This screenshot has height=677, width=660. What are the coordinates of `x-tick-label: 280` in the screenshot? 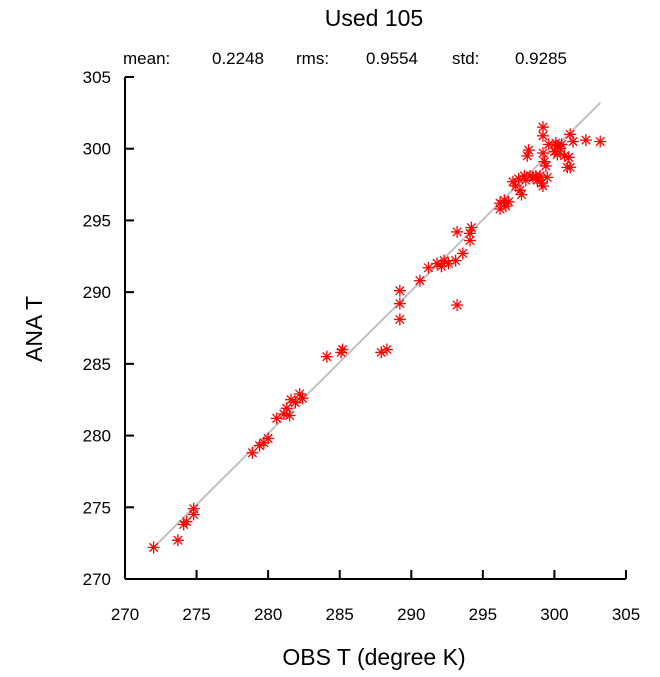 It's located at (268, 614).